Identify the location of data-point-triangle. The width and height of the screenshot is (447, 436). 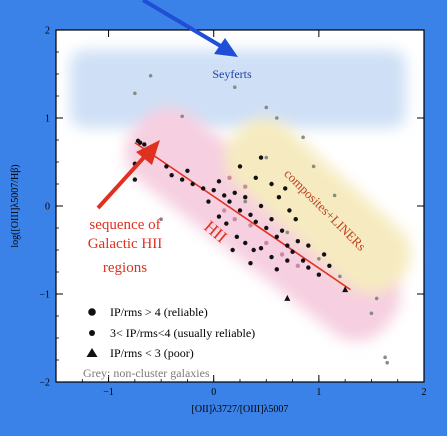
(345, 289).